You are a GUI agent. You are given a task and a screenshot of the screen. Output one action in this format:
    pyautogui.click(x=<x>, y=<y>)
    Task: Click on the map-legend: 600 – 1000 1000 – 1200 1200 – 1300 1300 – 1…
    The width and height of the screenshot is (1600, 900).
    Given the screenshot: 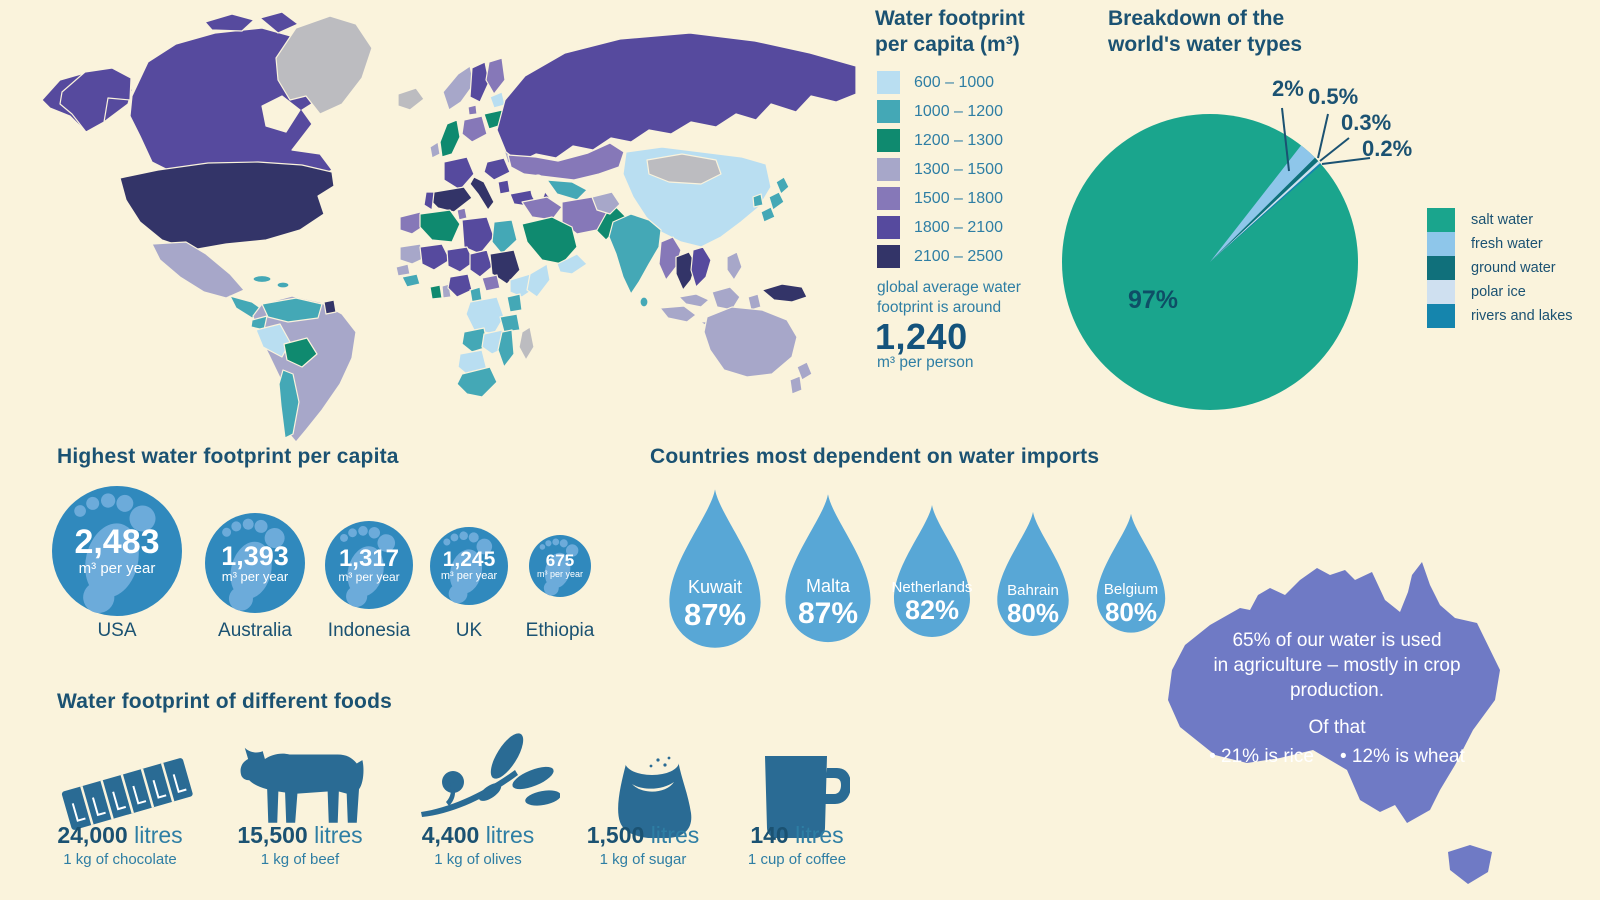 What is the action you would take?
    pyautogui.click(x=940, y=169)
    